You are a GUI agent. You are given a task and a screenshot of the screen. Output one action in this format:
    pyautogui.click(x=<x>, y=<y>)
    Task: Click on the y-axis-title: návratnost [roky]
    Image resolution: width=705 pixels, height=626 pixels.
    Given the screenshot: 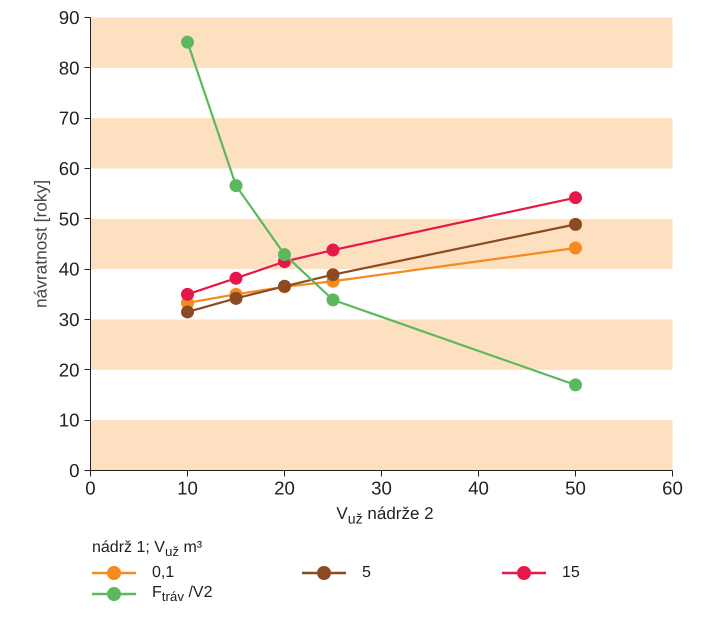 What is the action you would take?
    pyautogui.click(x=40, y=244)
    